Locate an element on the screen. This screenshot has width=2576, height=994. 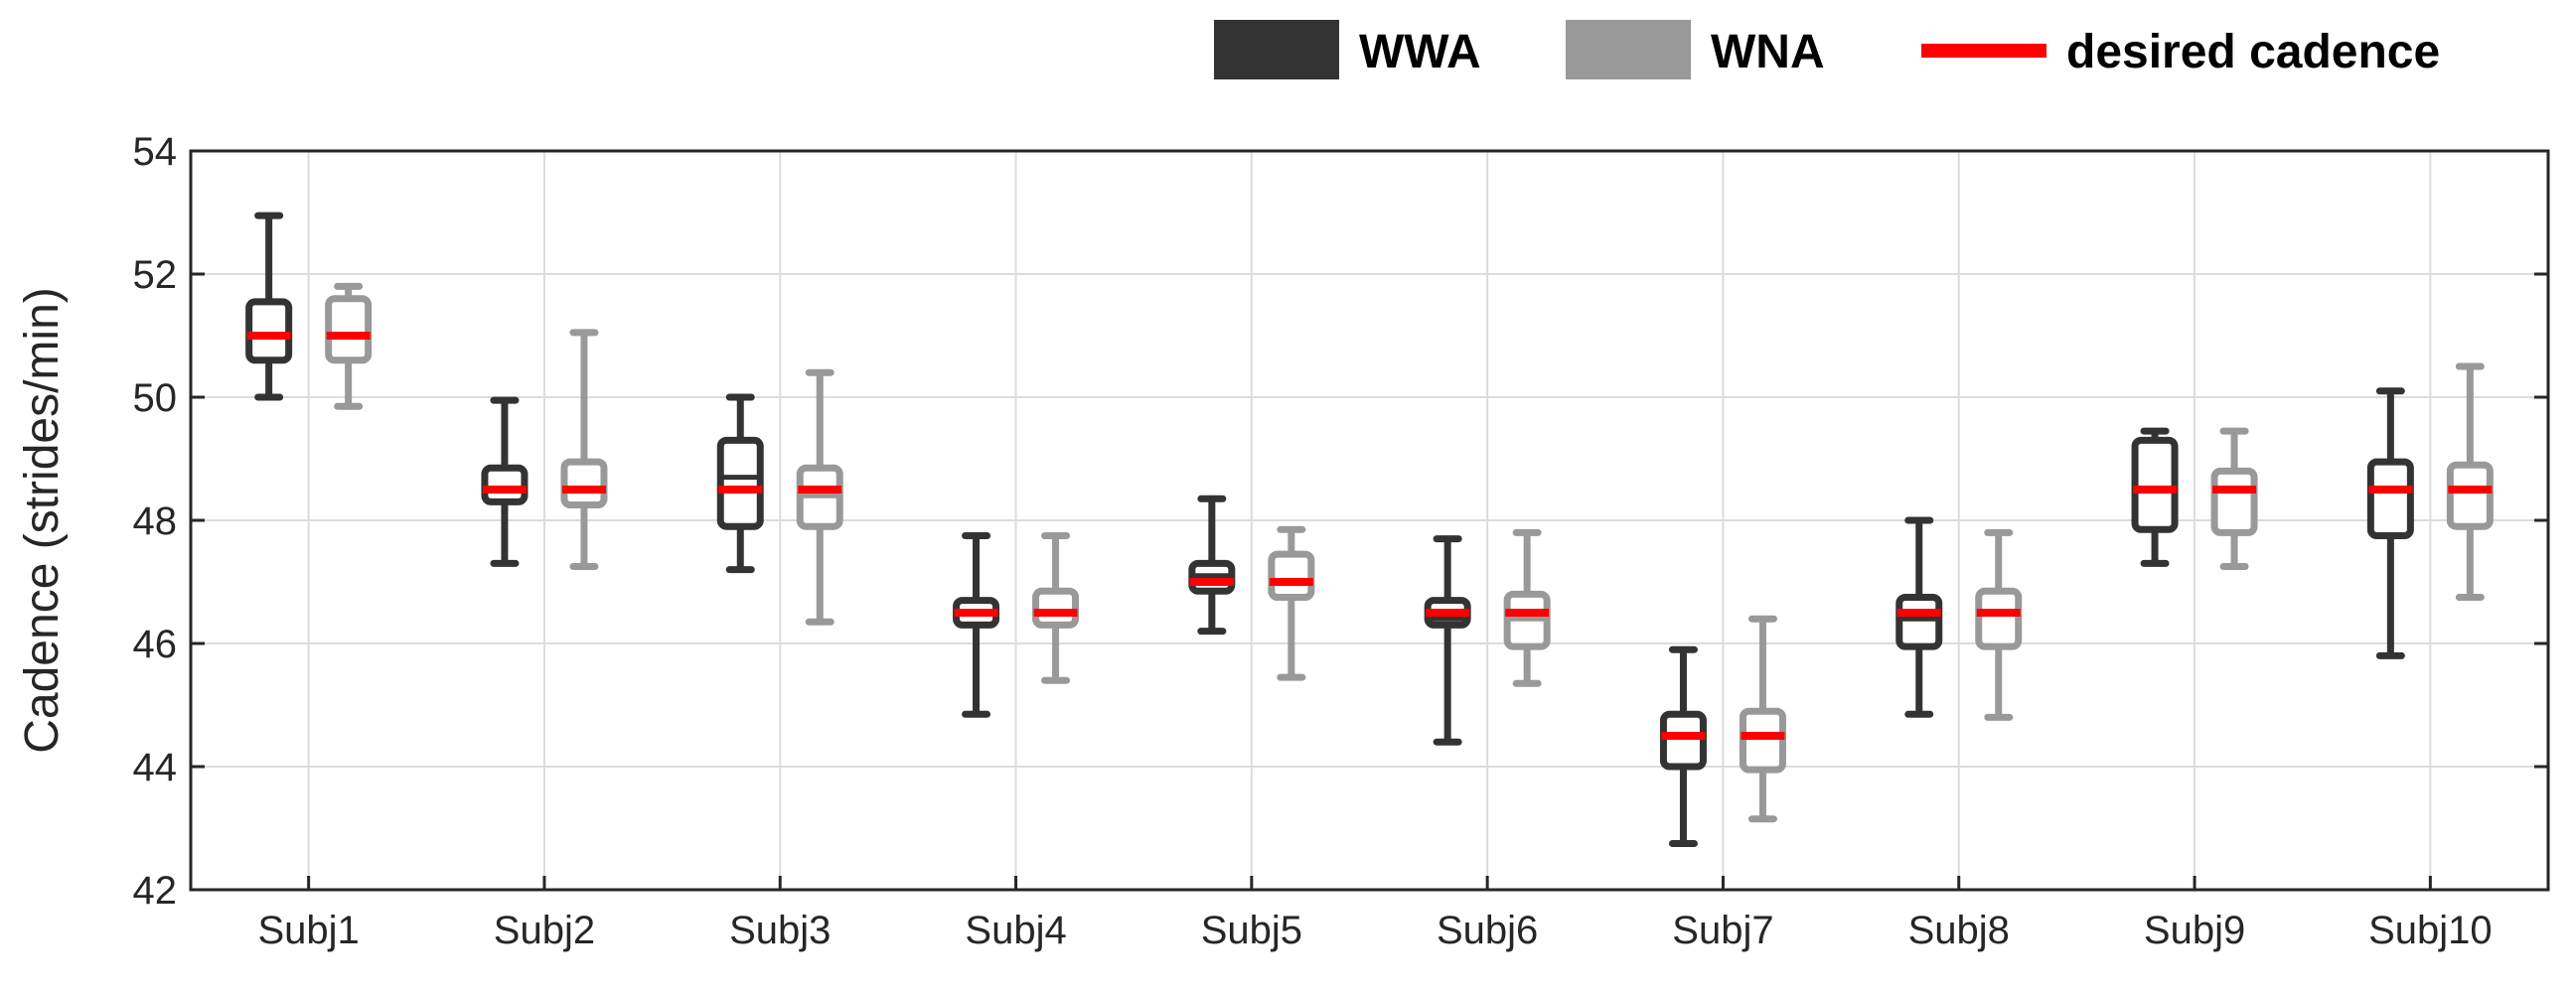
x-tick-label: Subj1 is located at coordinates (308, 930).